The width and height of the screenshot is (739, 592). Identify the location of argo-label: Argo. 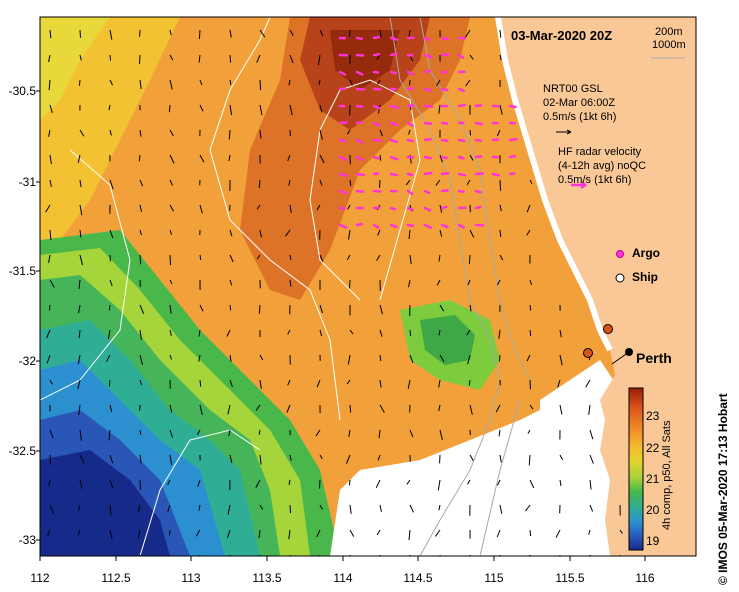
(646, 253).